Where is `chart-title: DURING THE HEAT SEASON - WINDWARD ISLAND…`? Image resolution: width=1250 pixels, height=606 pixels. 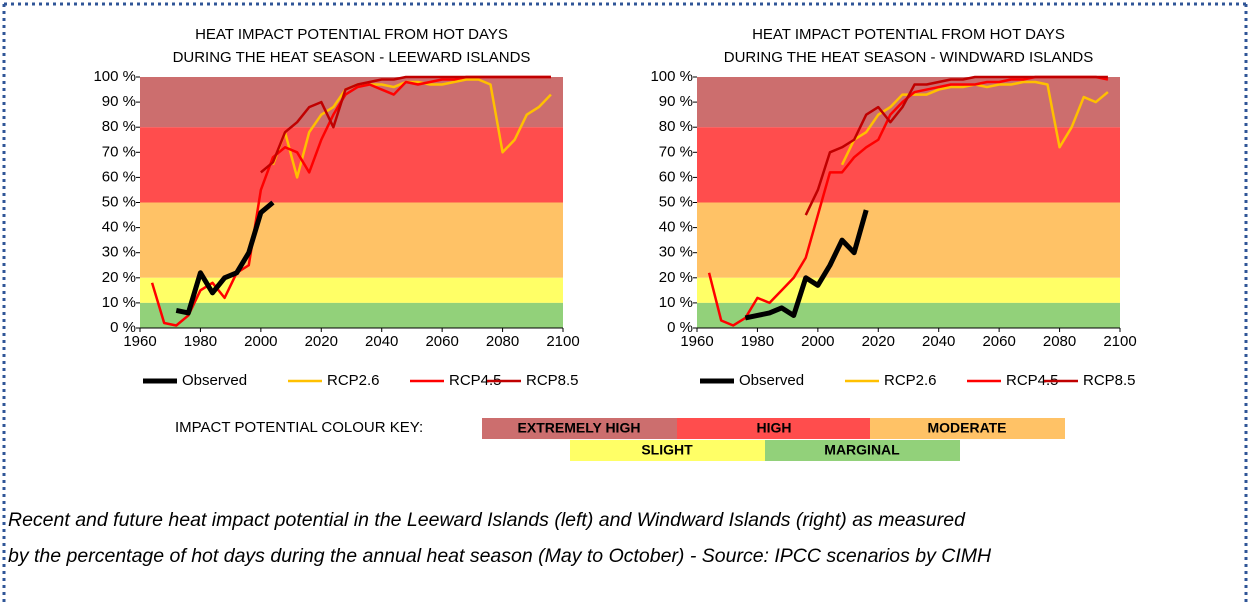
chart-title: DURING THE HEAT SEASON - WINDWARD ISLAND… is located at coordinates (909, 57).